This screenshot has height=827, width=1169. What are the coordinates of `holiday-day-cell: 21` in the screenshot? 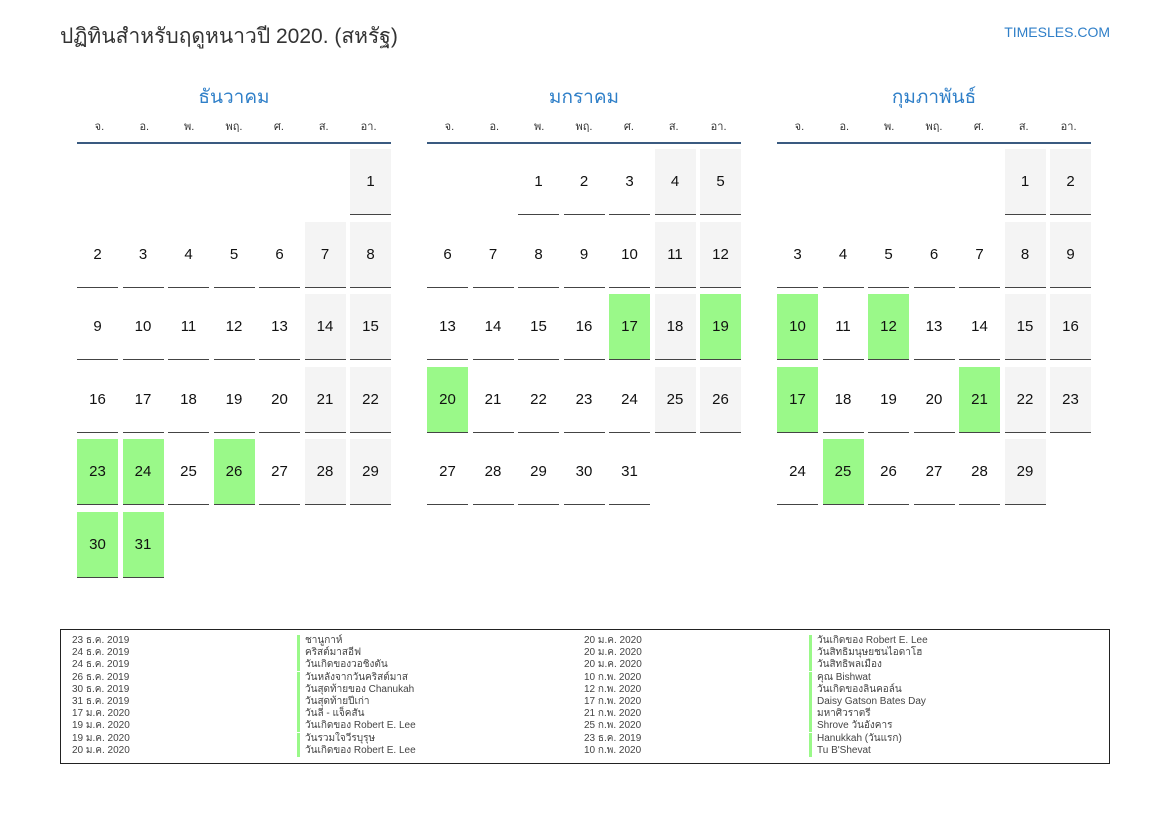 It's located at (979, 399).